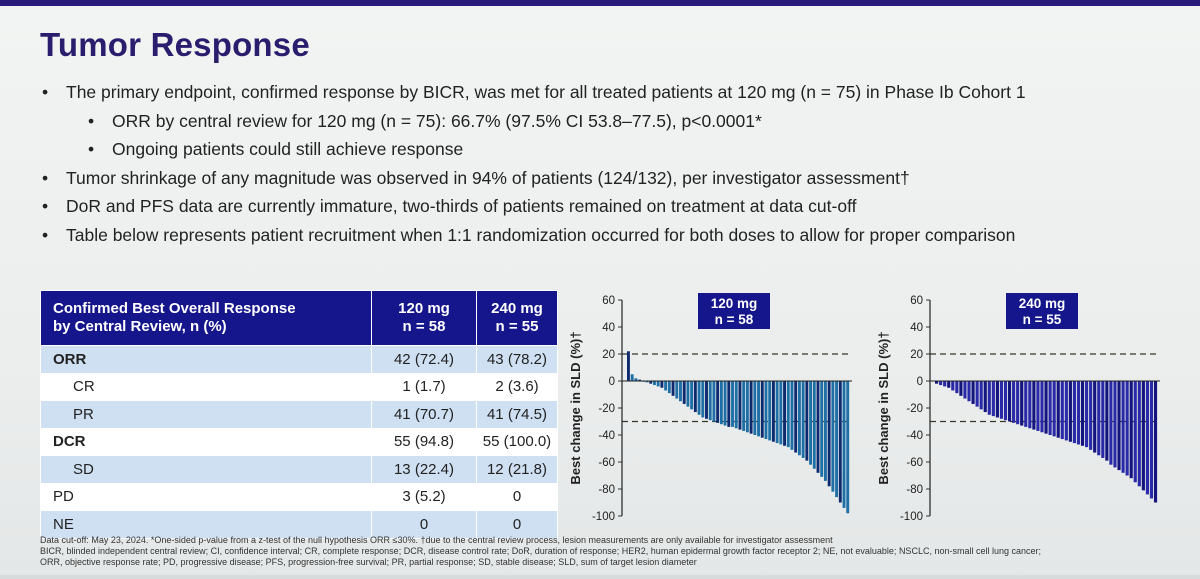 This screenshot has height=579, width=1200. Describe the element at coordinates (206, 386) in the screenshot. I see `row-label: CR` at that location.